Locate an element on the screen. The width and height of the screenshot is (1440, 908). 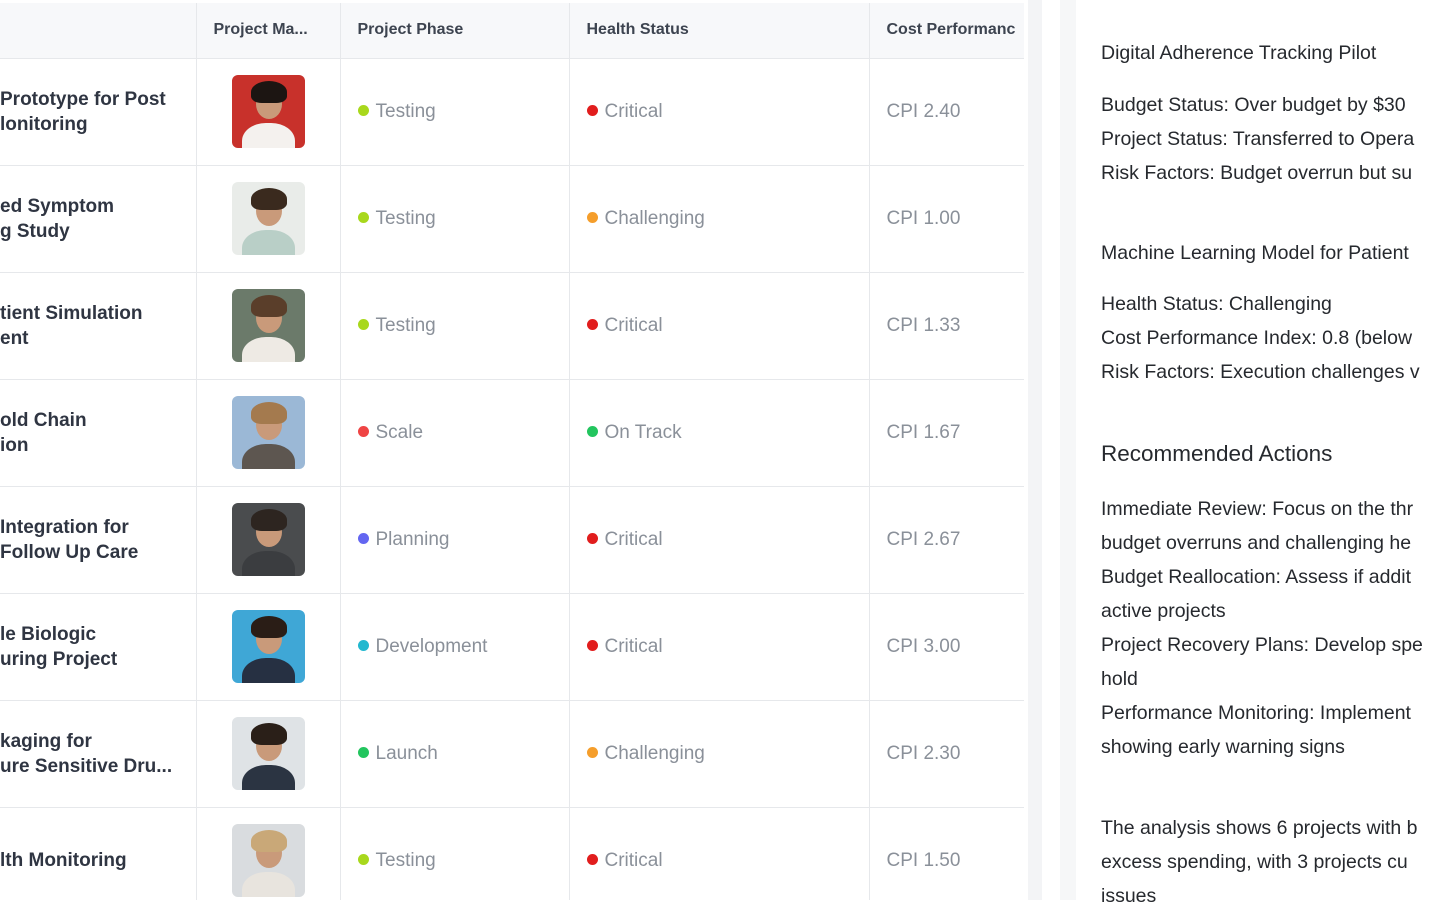
project-name-line: Follow Up Care is located at coordinates (69, 552).